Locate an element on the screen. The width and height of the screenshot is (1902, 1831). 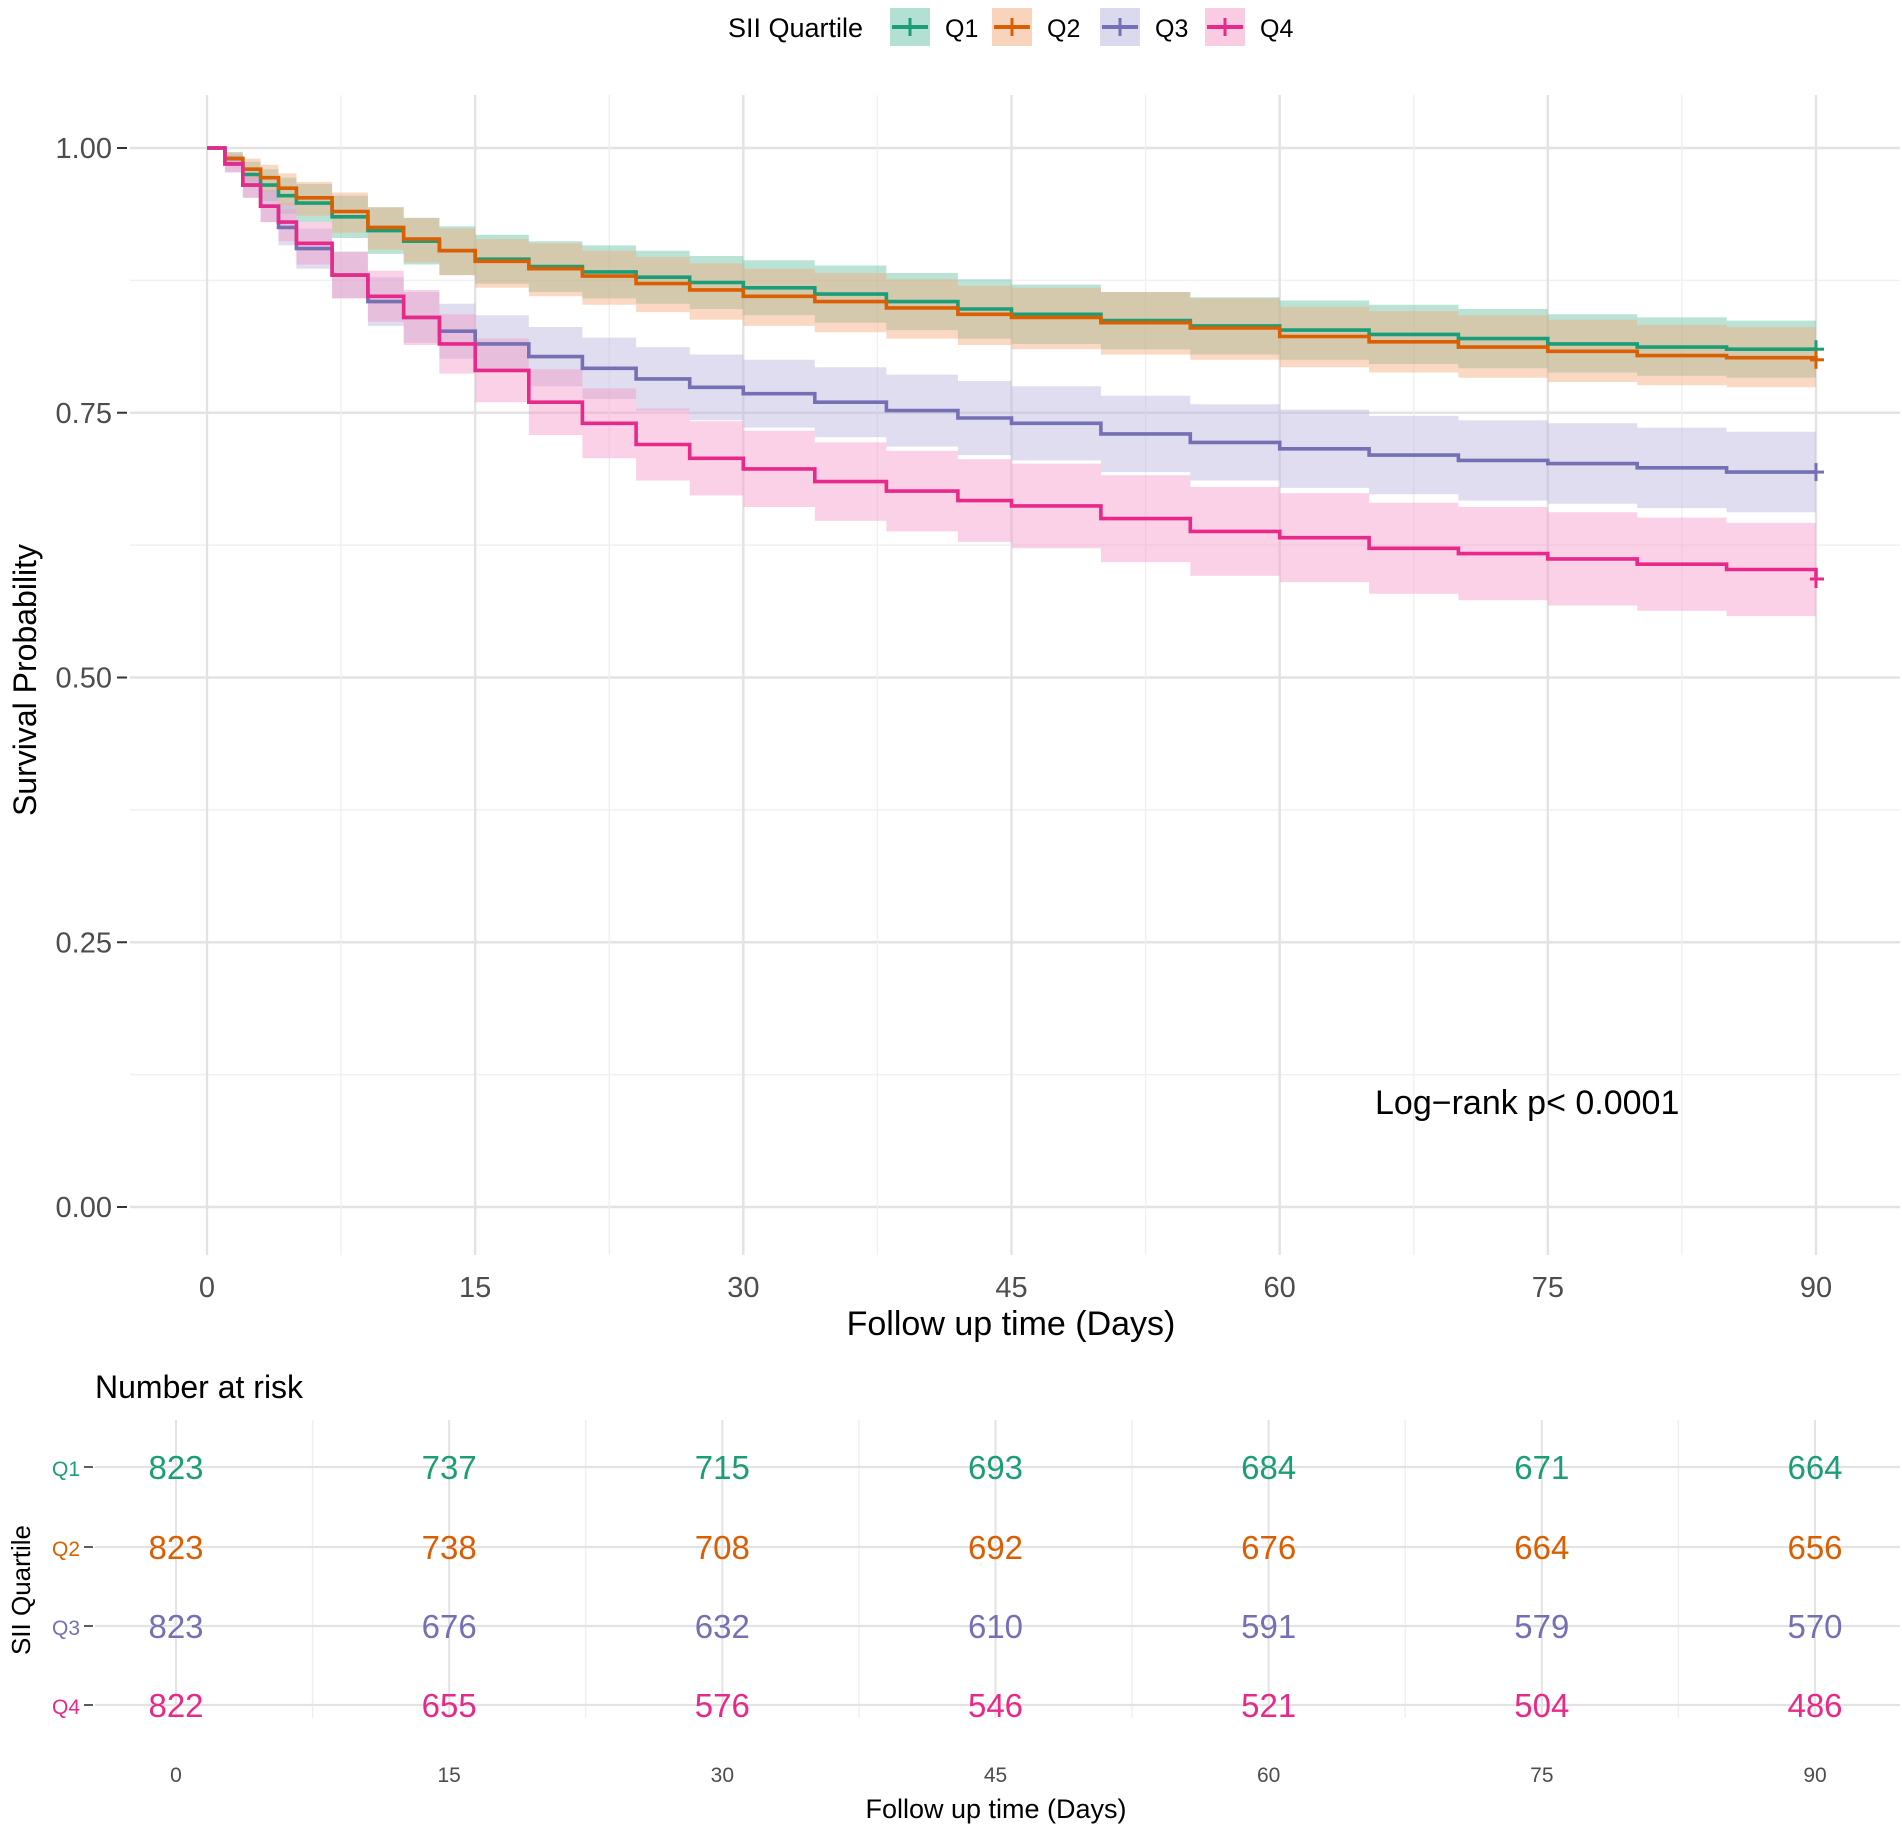
risk-table-cell: 738 is located at coordinates (449, 1547).